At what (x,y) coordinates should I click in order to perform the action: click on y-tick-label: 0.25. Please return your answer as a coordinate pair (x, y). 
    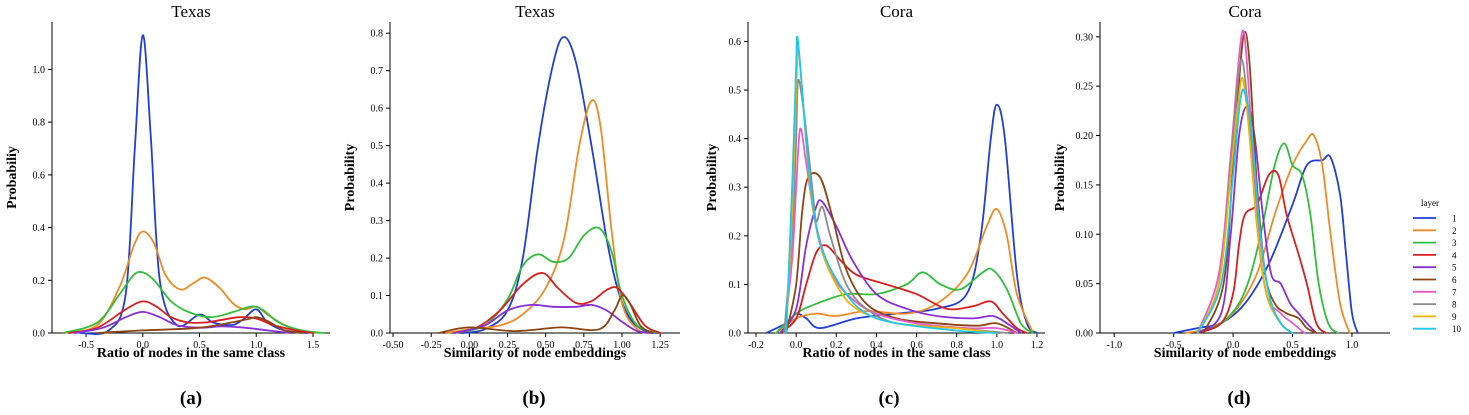
    Looking at the image, I should click on (1085, 87).